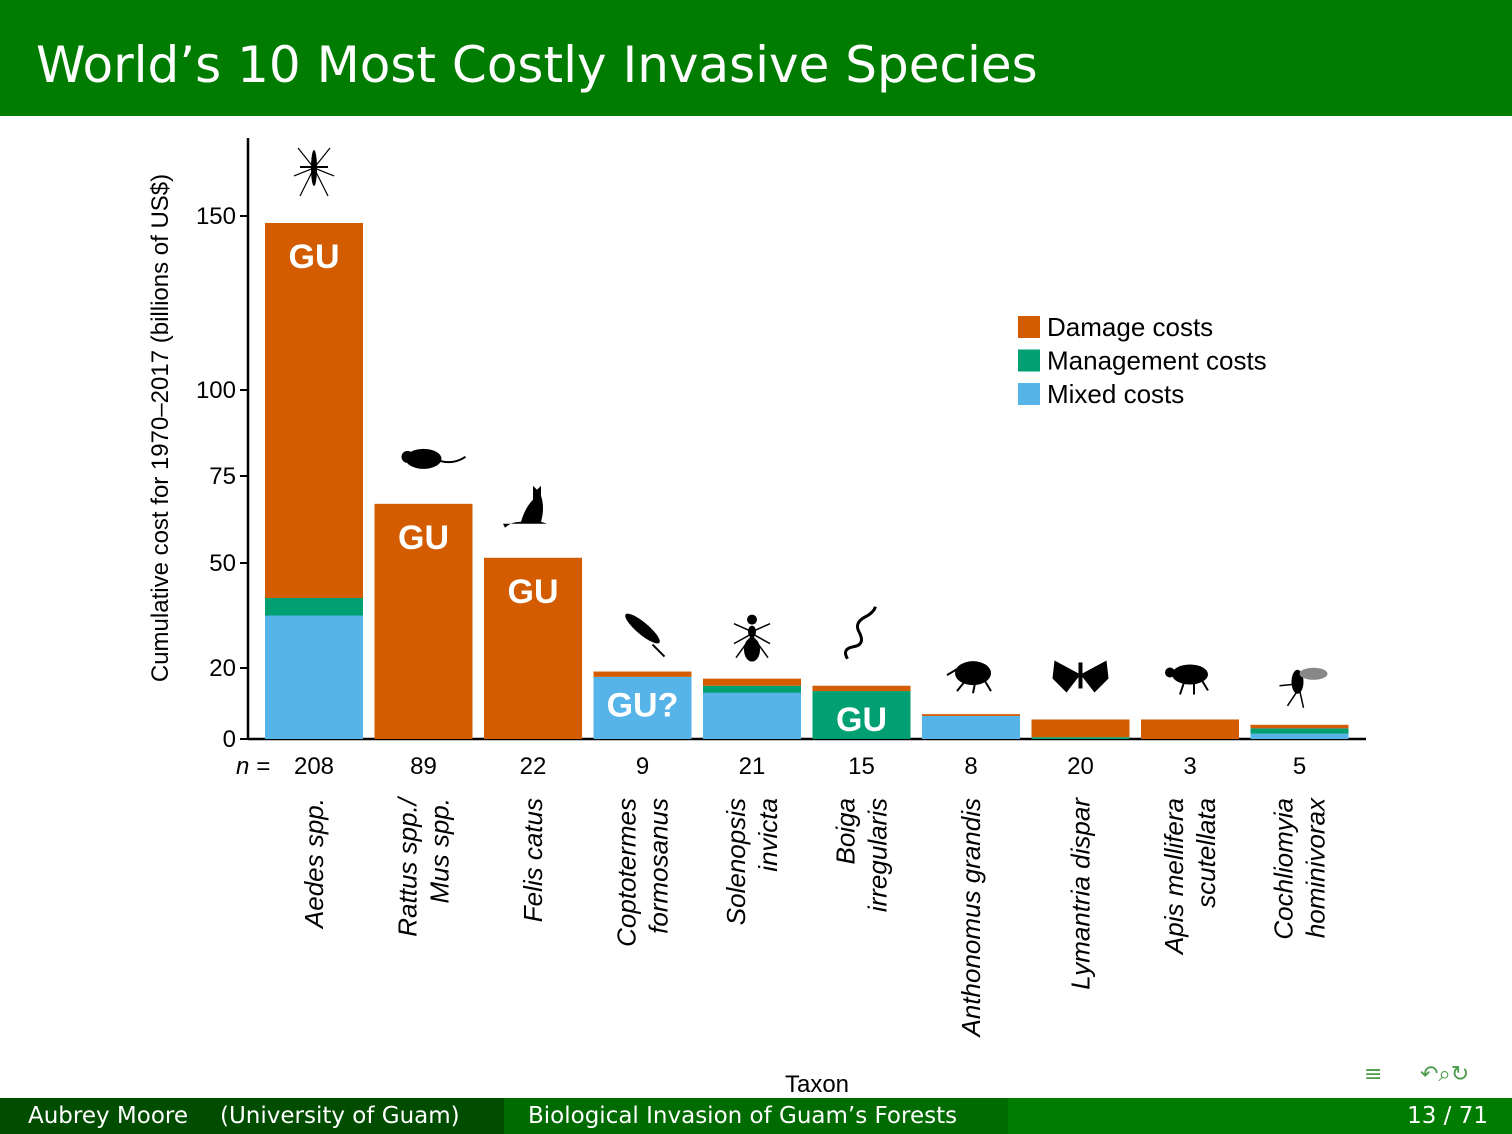 Image resolution: width=1512 pixels, height=1134 pixels. What do you see at coordinates (1189, 766) in the screenshot?
I see `n-value: 3` at bounding box center [1189, 766].